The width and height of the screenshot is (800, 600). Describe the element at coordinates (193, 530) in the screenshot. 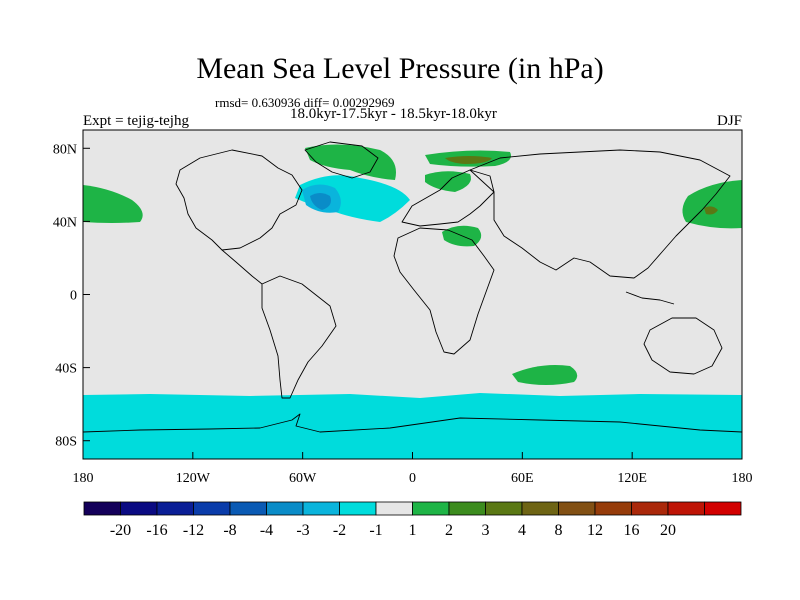

I see `colorbar-label: -12` at that location.